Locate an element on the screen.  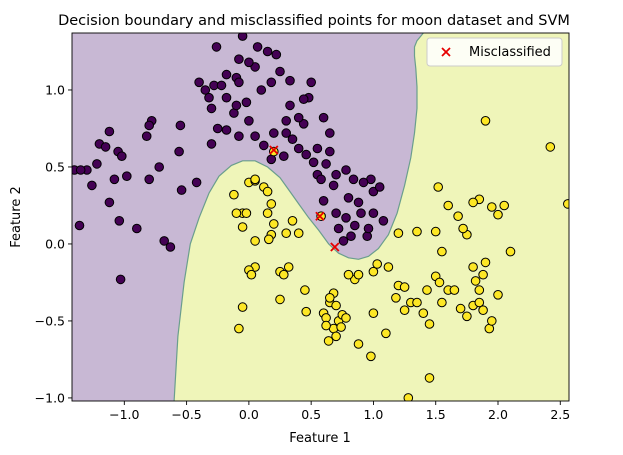
legend-misclassified-marker is located at coordinates (446, 52).